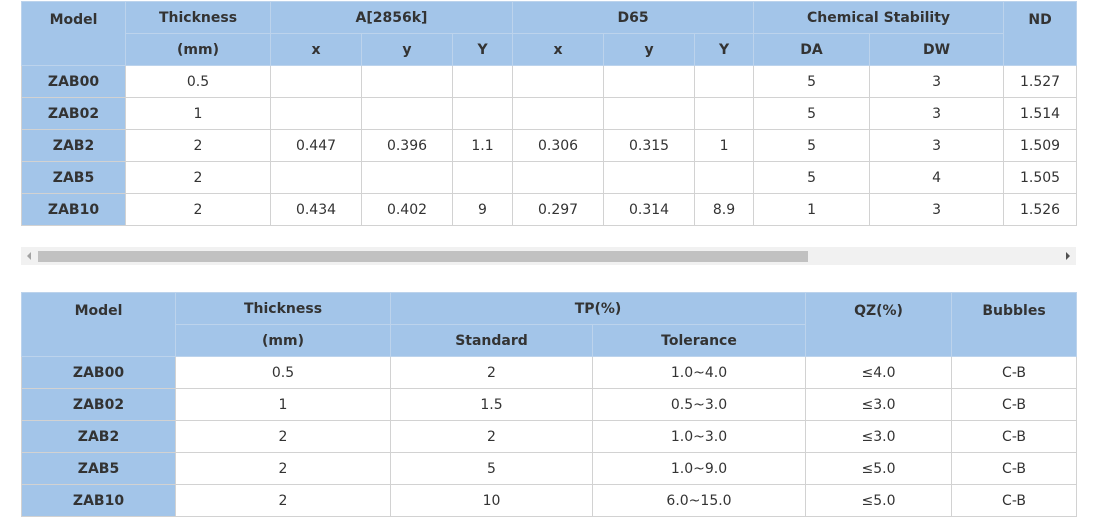  I want to click on column-header-d65: D65, so click(633, 17).